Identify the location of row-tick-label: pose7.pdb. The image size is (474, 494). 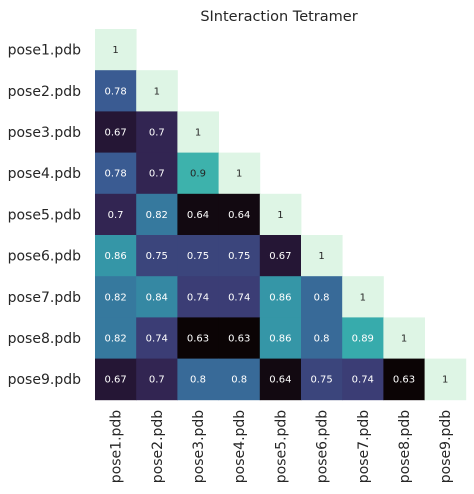
(44, 298).